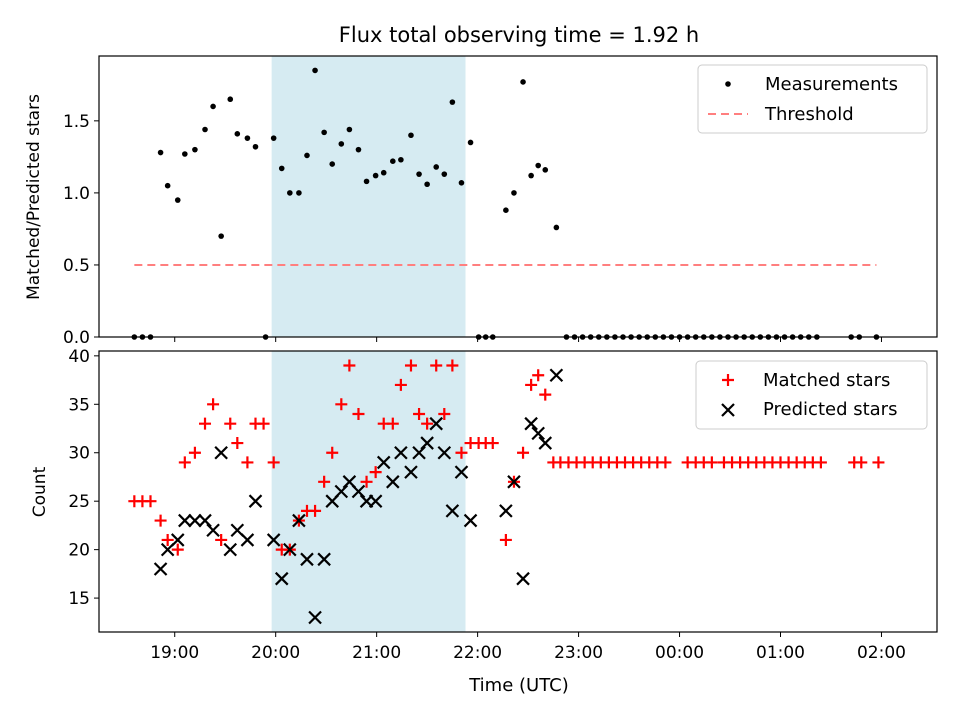 Image resolution: width=960 pixels, height=720 pixels. What do you see at coordinates (275, 653) in the screenshot?
I see `x-tick-label: 20:00` at bounding box center [275, 653].